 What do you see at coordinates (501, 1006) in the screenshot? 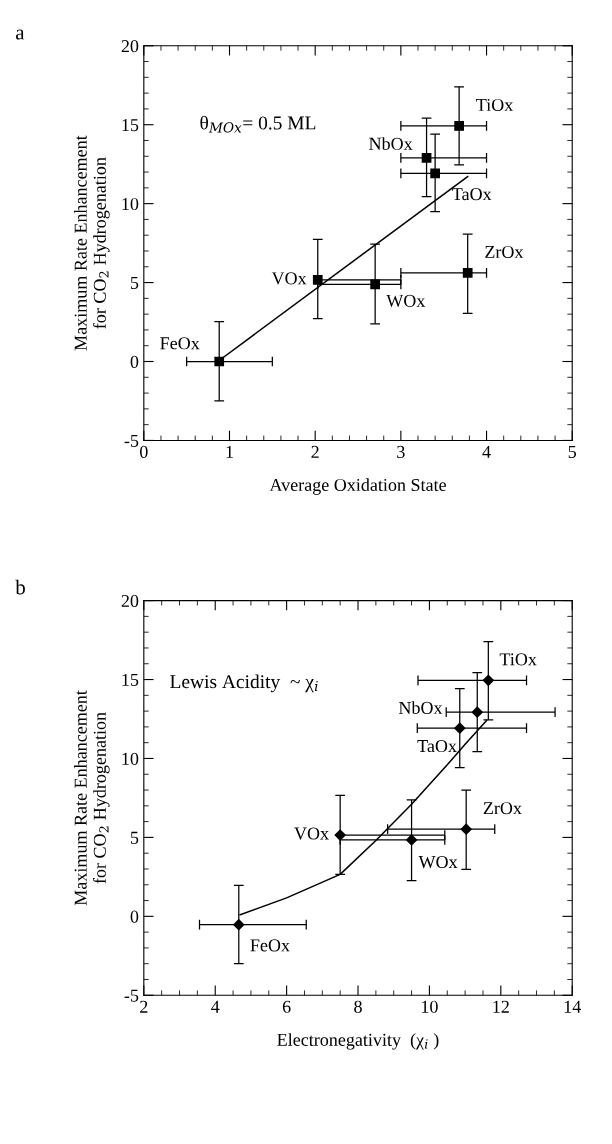
I see `x-tick-label: 12` at bounding box center [501, 1006].